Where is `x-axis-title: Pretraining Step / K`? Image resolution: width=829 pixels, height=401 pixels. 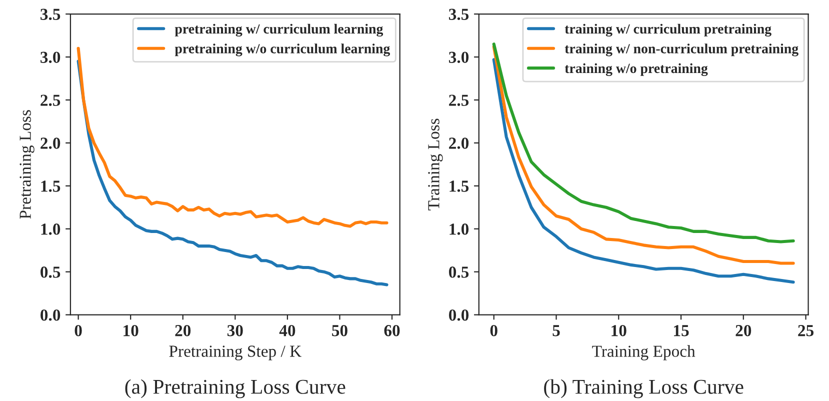
x-axis-title: Pretraining Step / K is located at coordinates (235, 353).